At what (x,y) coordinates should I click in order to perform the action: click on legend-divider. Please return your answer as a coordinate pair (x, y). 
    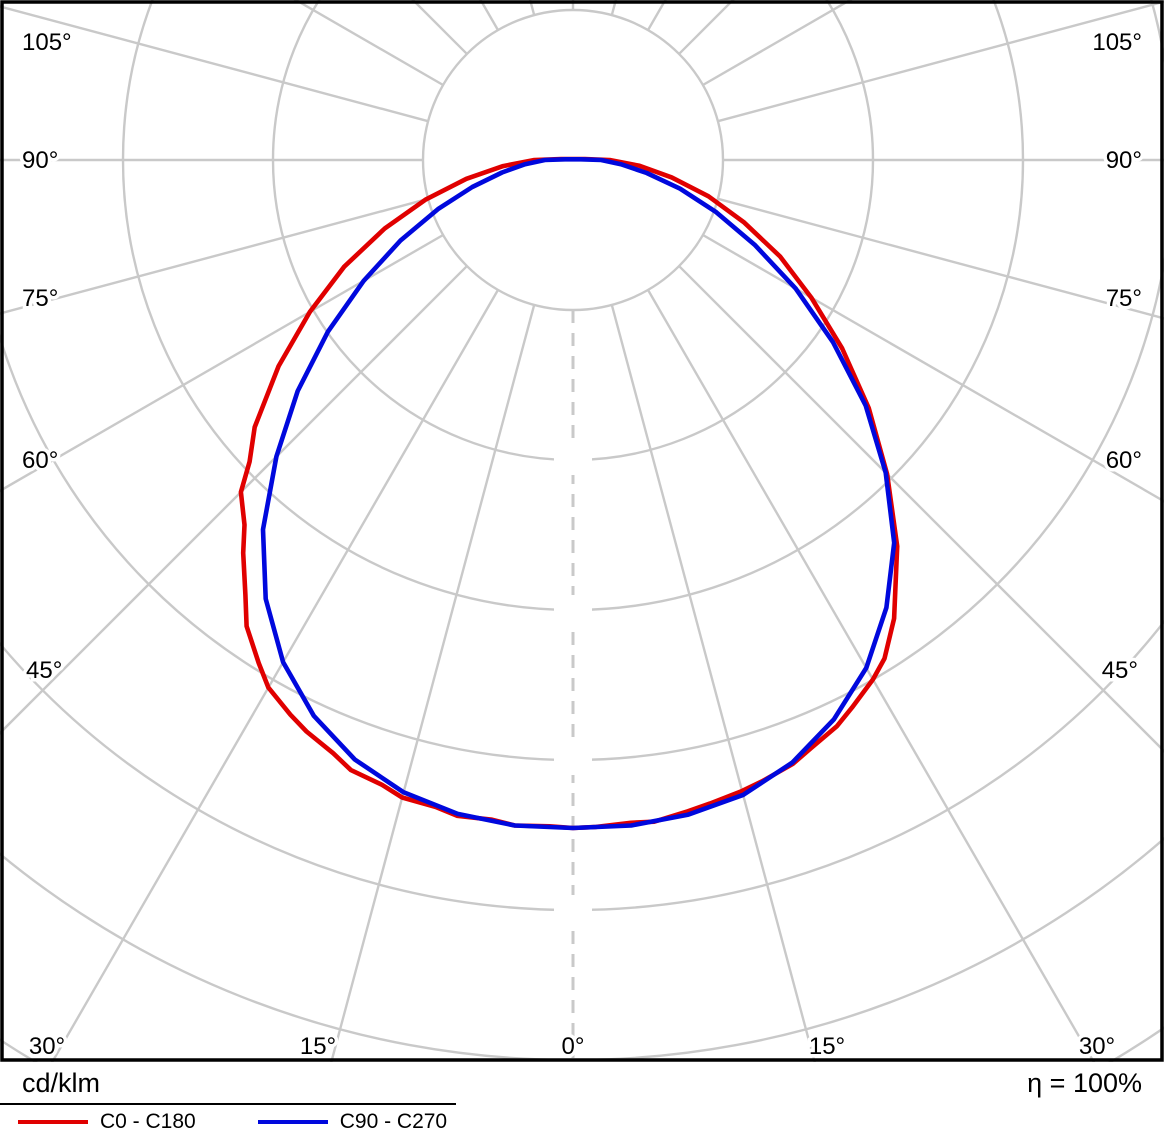
    Looking at the image, I should click on (228, 1104).